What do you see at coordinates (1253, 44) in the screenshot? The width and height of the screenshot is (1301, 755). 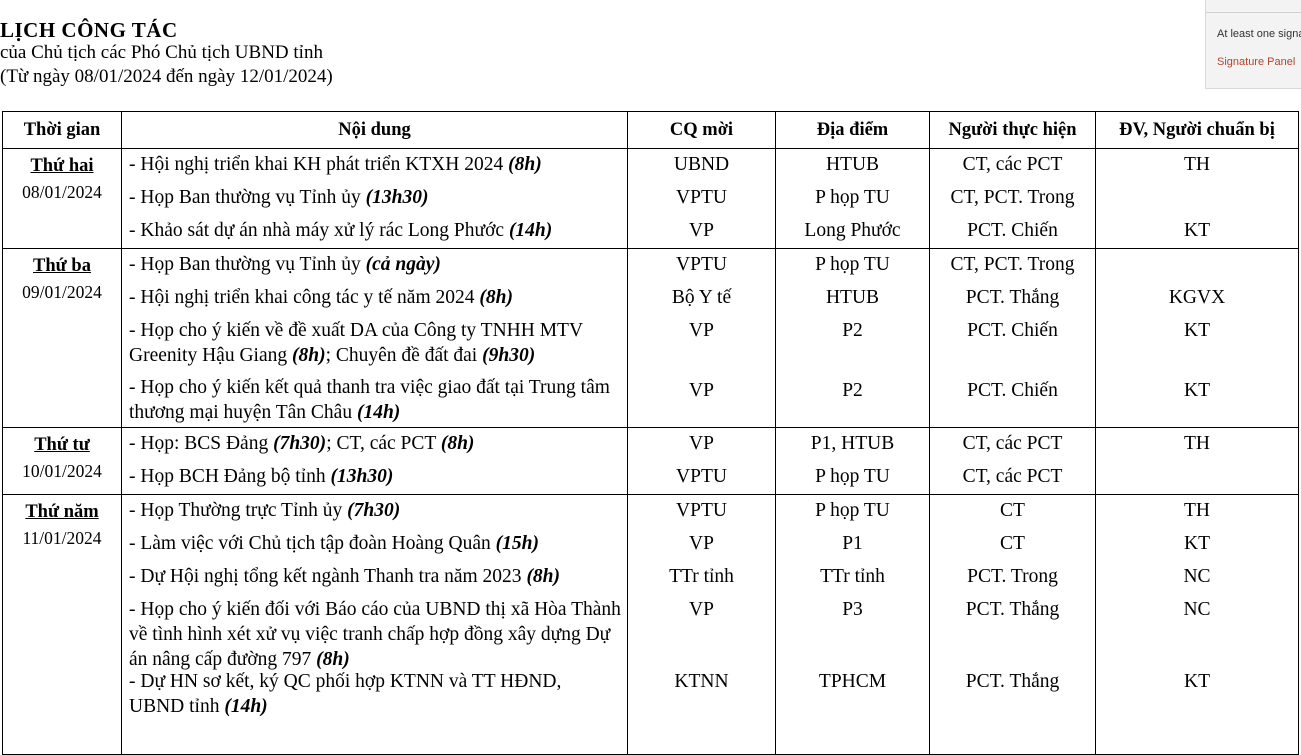 I see `signature-notification-panel: At least one signature Signature Panel` at bounding box center [1253, 44].